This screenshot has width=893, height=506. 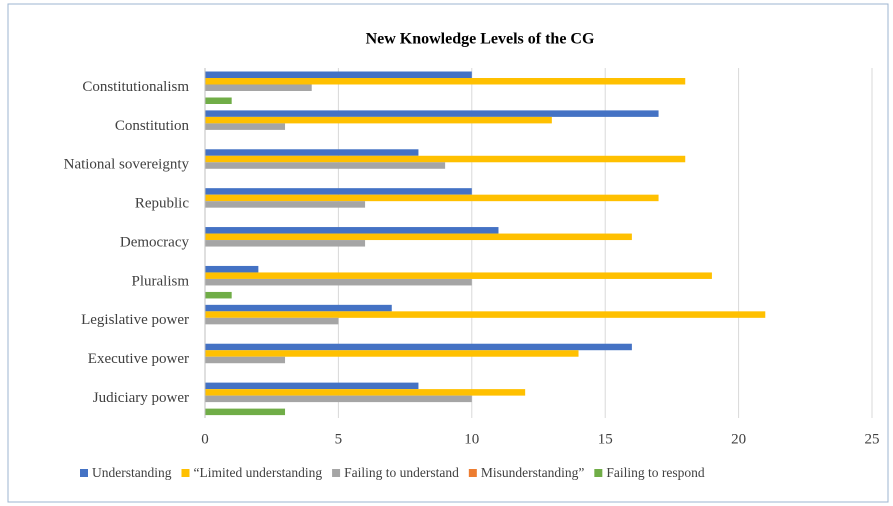 I want to click on y-tick-label: Republic, so click(x=162, y=204).